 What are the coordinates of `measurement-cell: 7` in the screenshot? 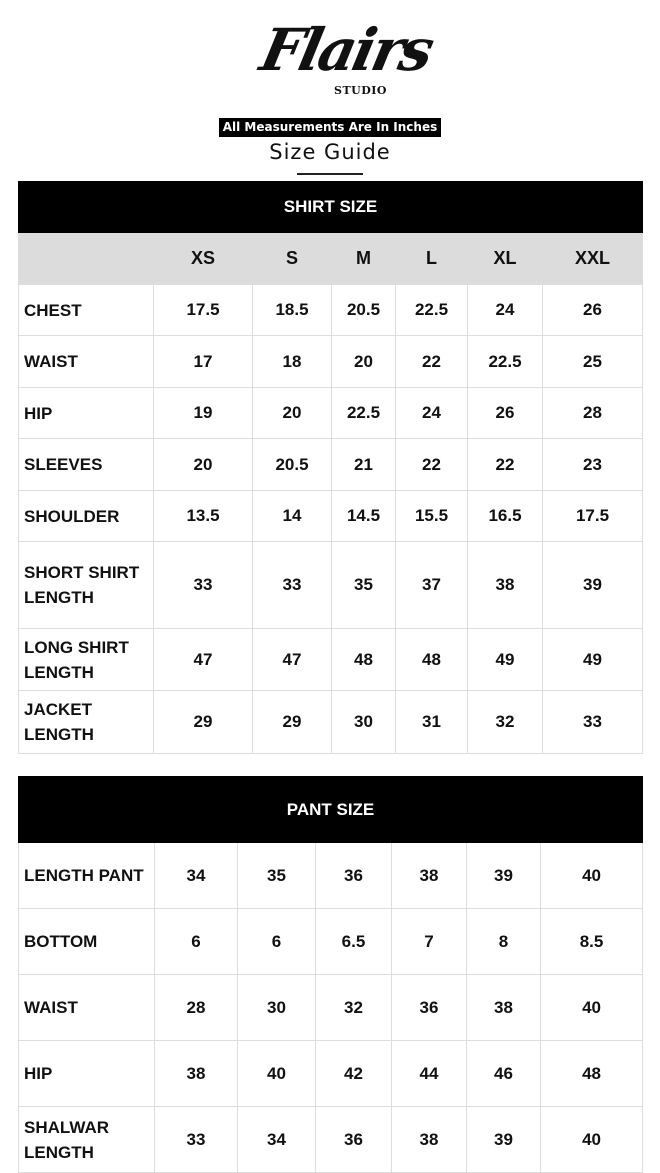 It's located at (429, 941).